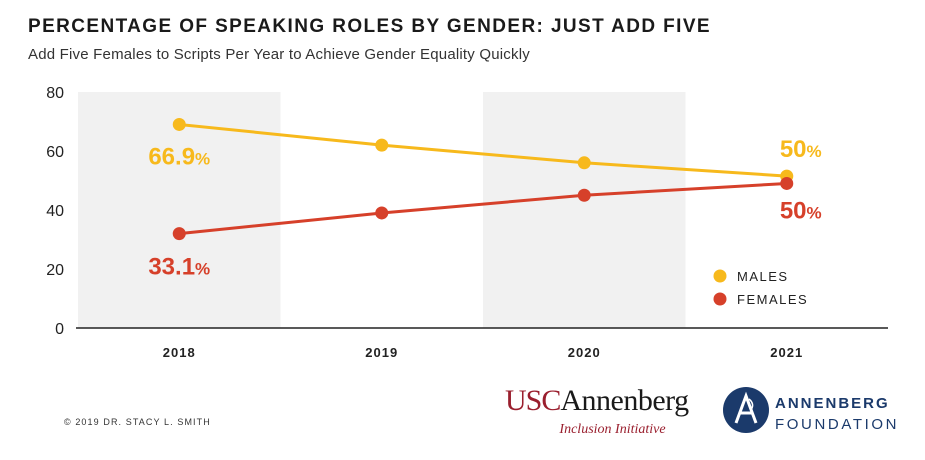  What do you see at coordinates (483, 150) in the screenshot?
I see `males-line` at bounding box center [483, 150].